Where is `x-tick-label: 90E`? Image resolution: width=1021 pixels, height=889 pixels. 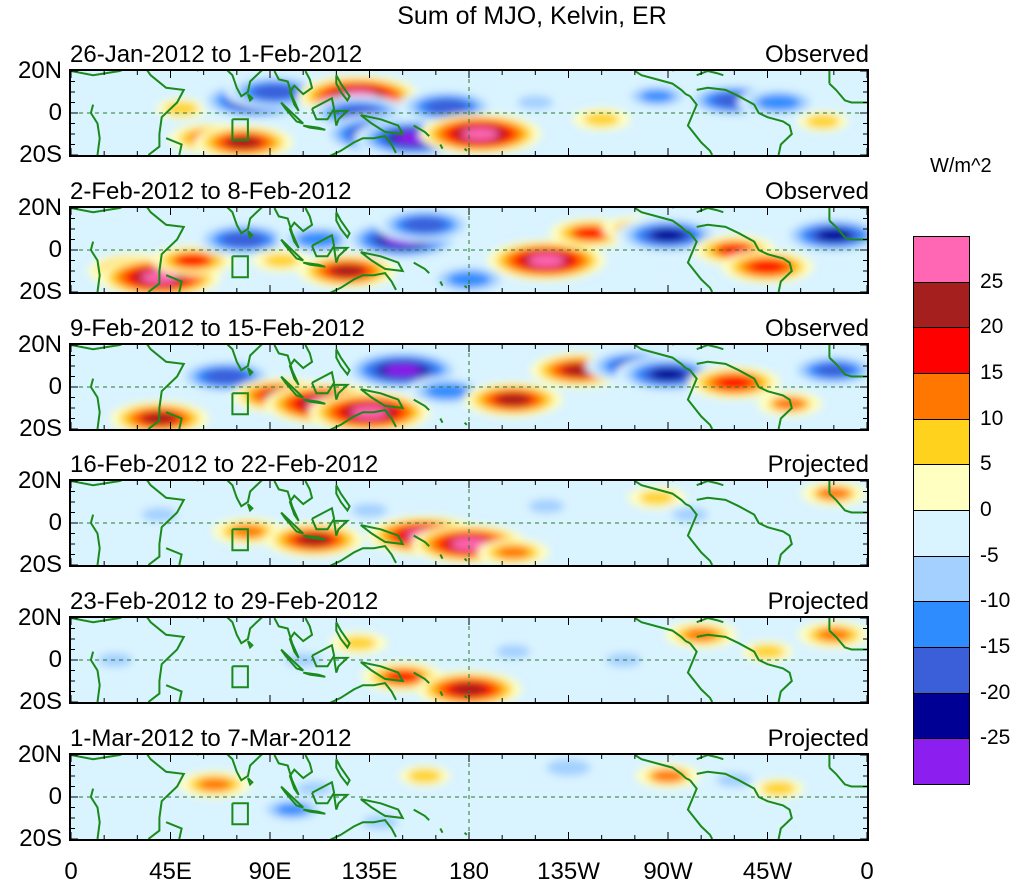
x-tick-label: 90E is located at coordinates (270, 871).